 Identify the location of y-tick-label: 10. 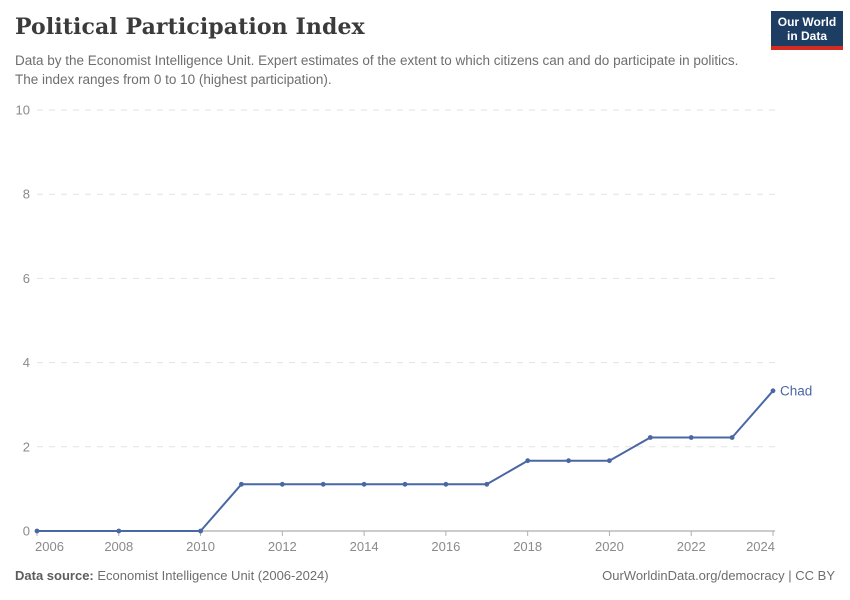
(23, 110).